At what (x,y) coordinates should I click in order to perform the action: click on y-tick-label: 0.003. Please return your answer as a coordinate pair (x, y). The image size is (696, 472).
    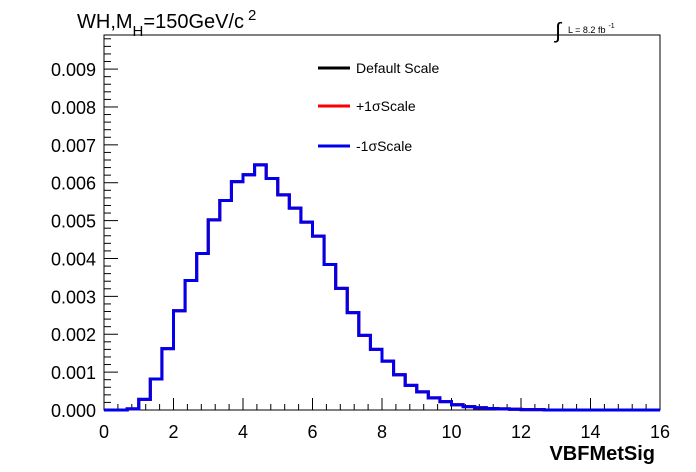
    Looking at the image, I should click on (73, 297).